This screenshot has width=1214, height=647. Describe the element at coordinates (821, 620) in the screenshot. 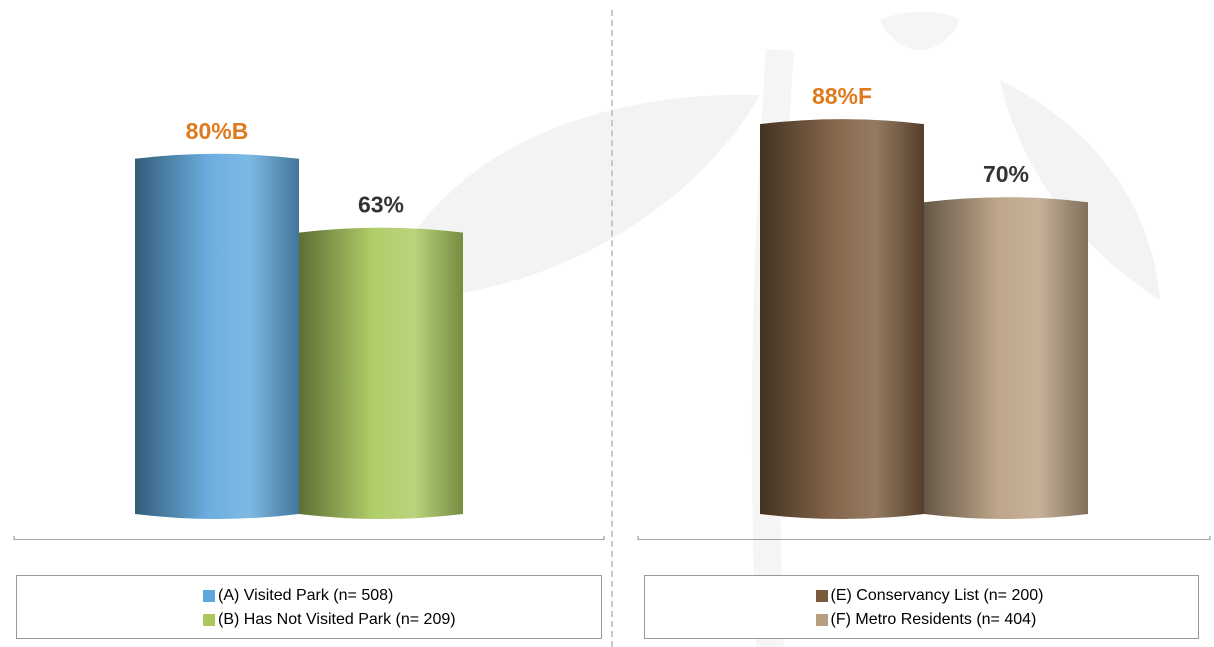

I see `legend-swatch-f` at that location.